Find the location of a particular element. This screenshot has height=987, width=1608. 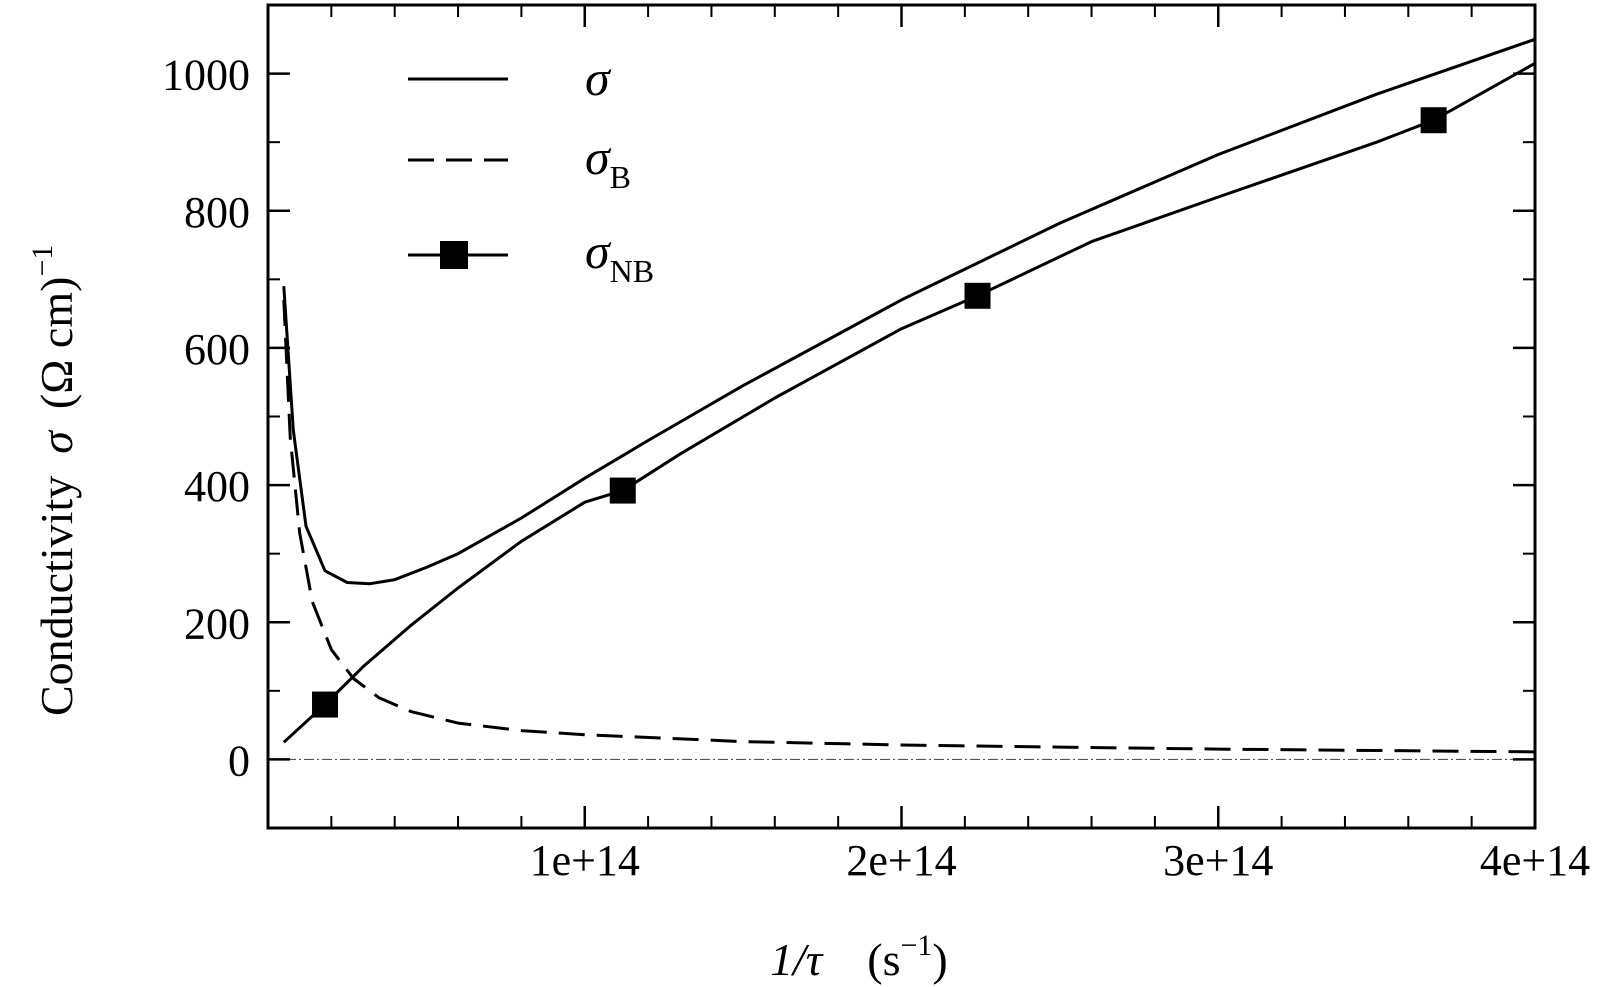

y-axis-title-main: Conductivity is located at coordinates (56, 596).